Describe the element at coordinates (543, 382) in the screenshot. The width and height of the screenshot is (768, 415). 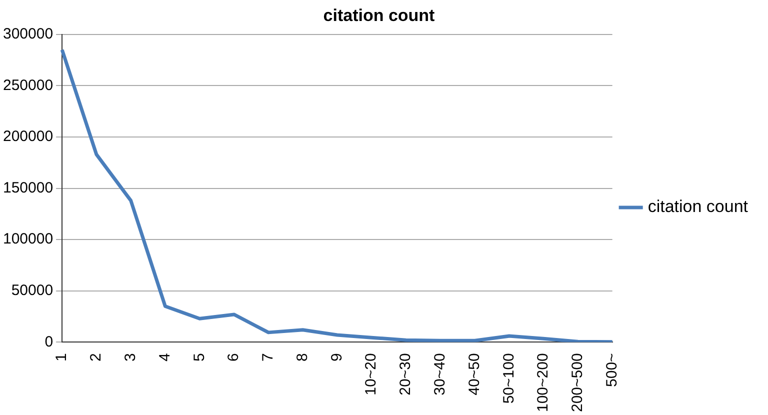
I see `x-tick-label: 100~200` at that location.